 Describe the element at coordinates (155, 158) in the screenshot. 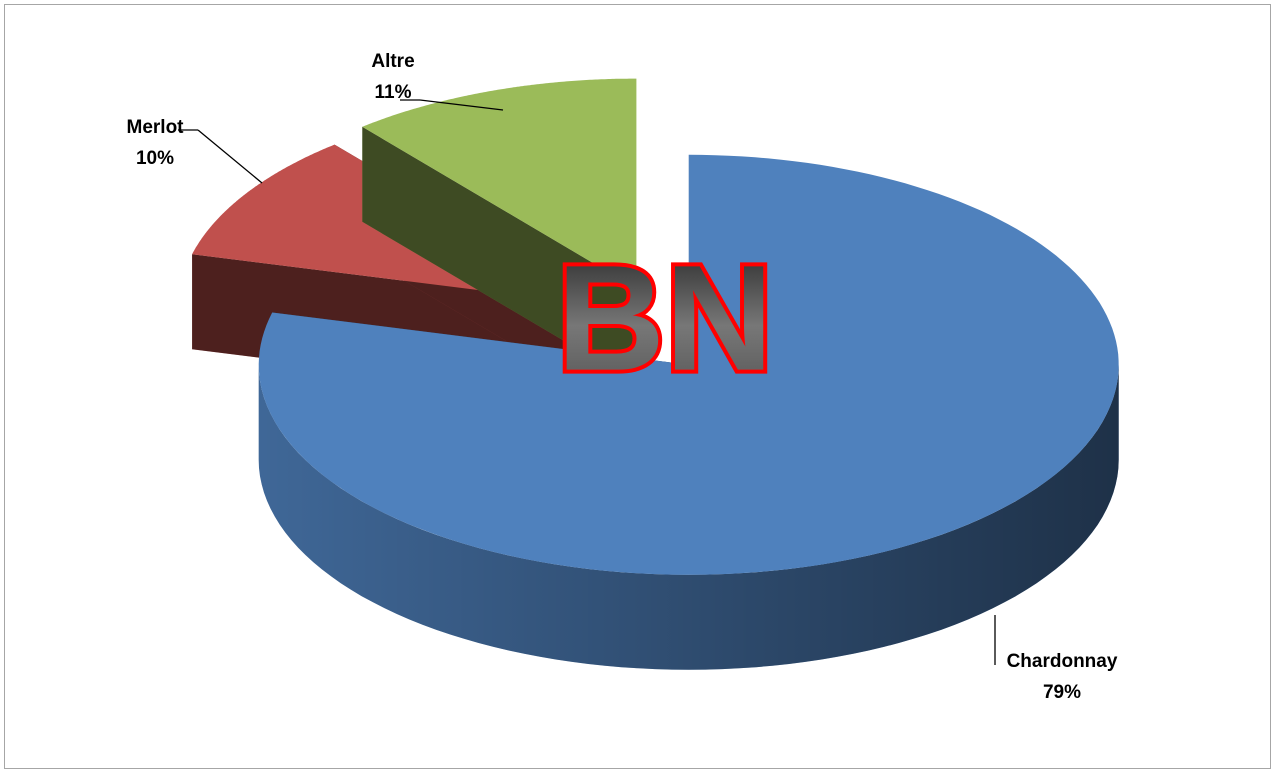

I see `value-label: 10%` at that location.